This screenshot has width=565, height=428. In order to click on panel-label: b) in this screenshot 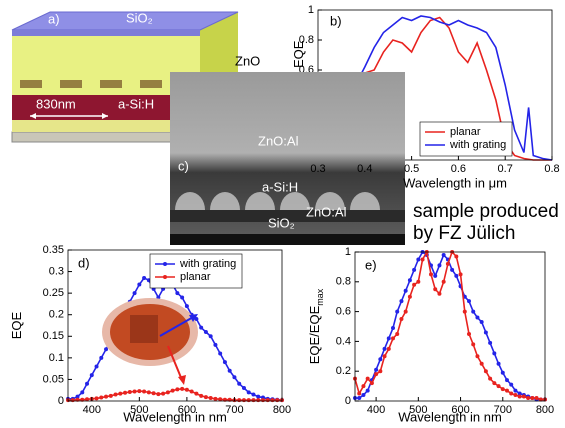, I will do `click(336, 20)`.